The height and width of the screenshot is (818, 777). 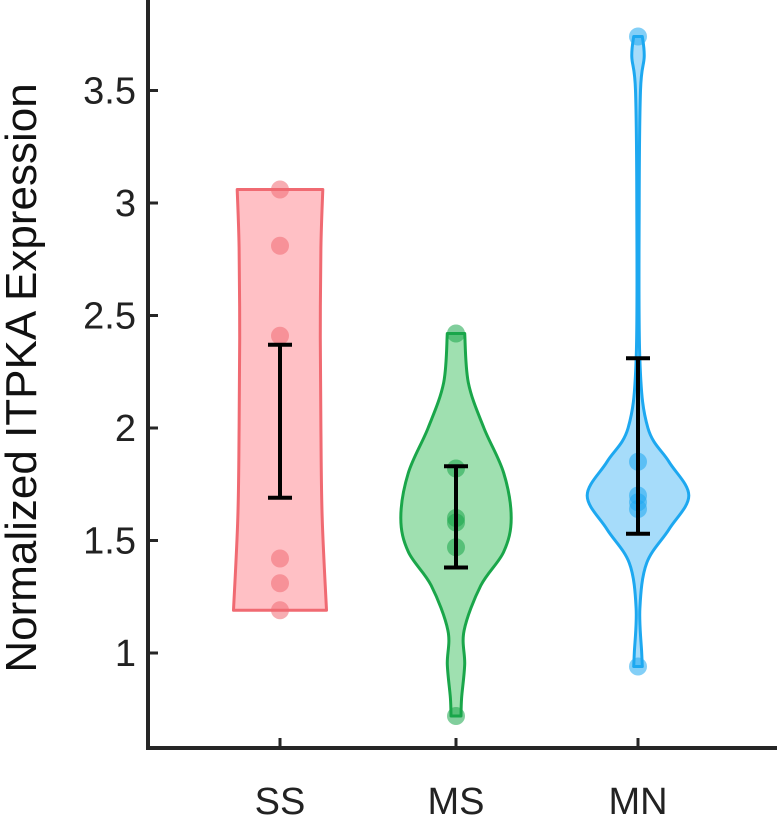 I want to click on y-tick-label: 2.5, so click(x=109, y=317).